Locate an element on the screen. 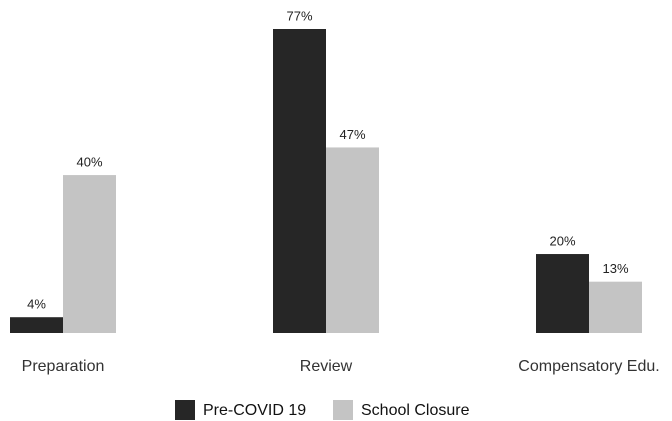  value-label: 47% is located at coordinates (352, 134).